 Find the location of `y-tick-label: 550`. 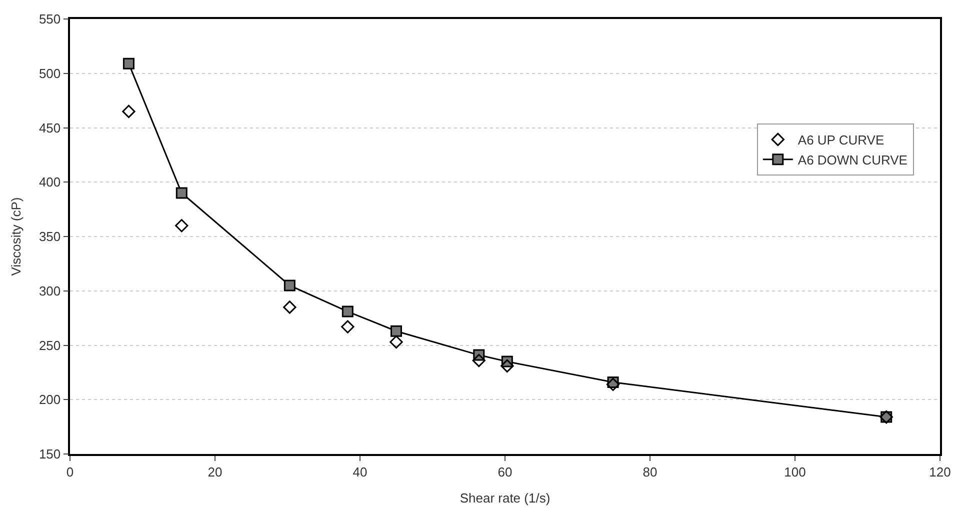

y-tick-label: 550 is located at coordinates (49, 19).